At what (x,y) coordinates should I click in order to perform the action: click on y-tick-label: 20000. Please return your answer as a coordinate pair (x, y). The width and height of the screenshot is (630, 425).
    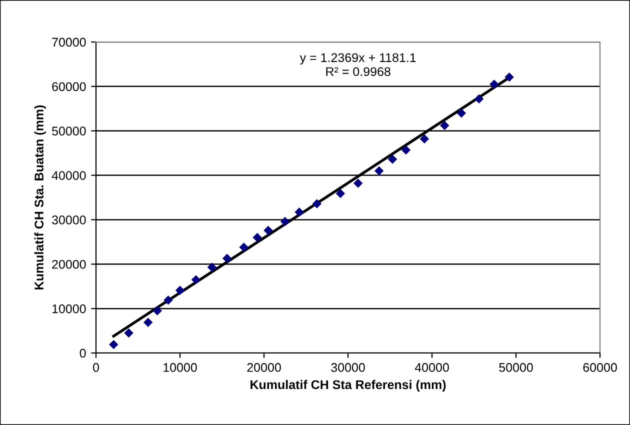
    Looking at the image, I should click on (69, 264).